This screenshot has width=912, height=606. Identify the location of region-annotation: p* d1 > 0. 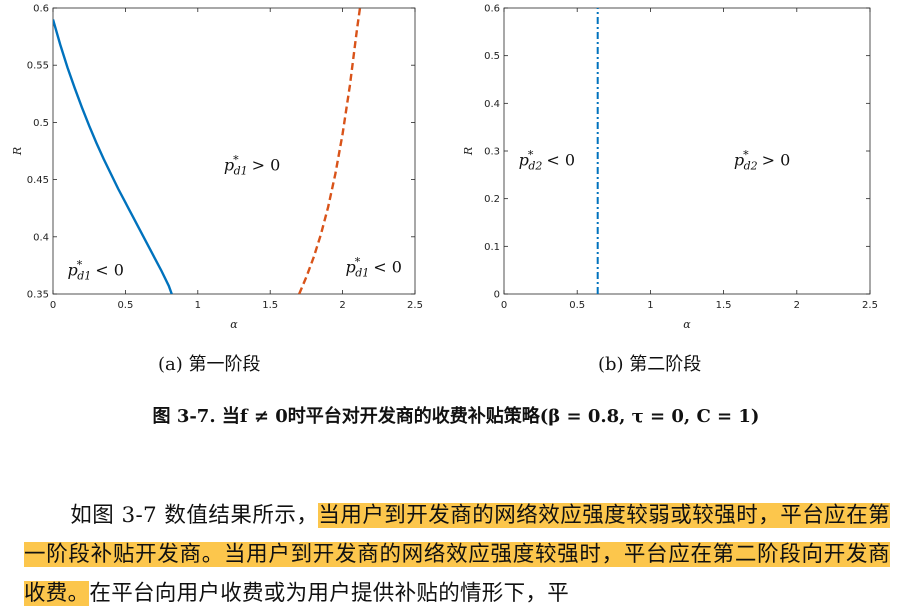
(252, 165).